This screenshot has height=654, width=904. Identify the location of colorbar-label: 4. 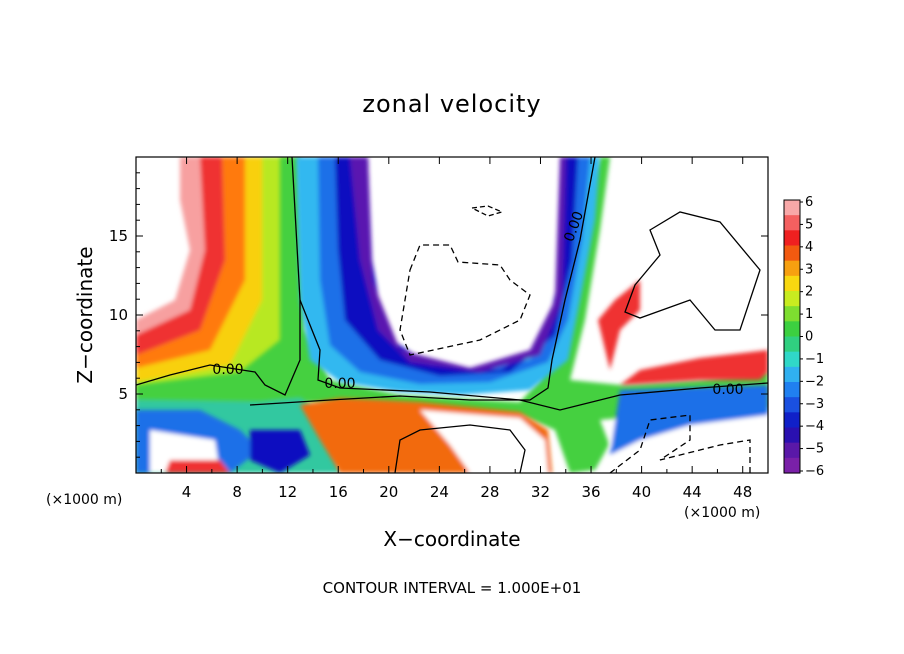
(809, 247).